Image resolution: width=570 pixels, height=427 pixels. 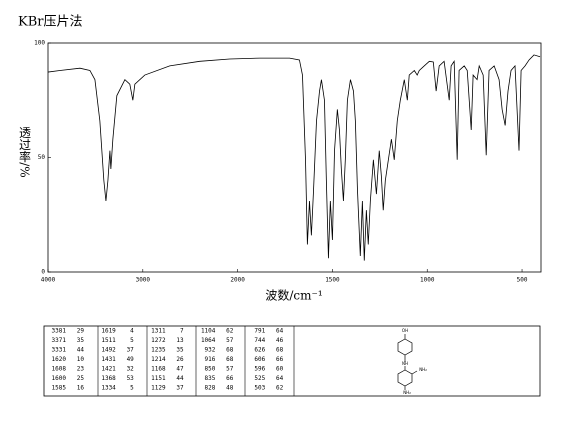 I want to click on table-cell: 1272, so click(x=158, y=340).